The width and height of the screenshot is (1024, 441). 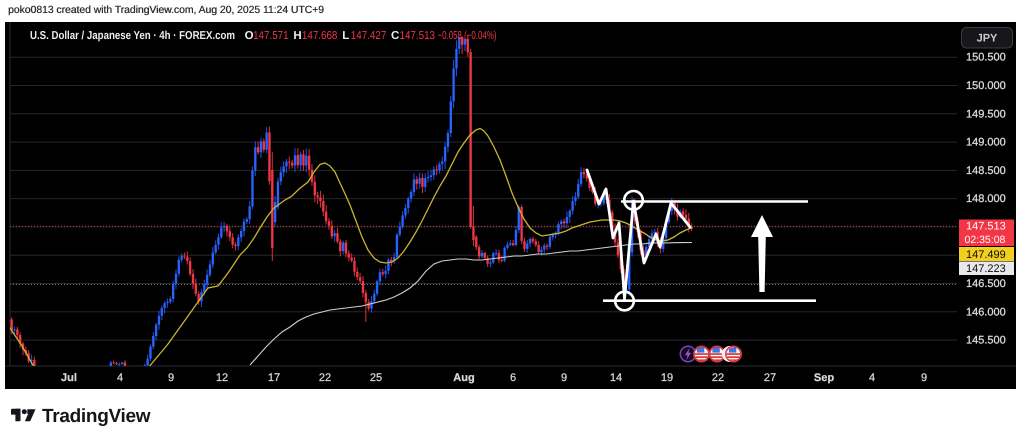 I want to click on svg-text: 19, so click(x=667, y=378).